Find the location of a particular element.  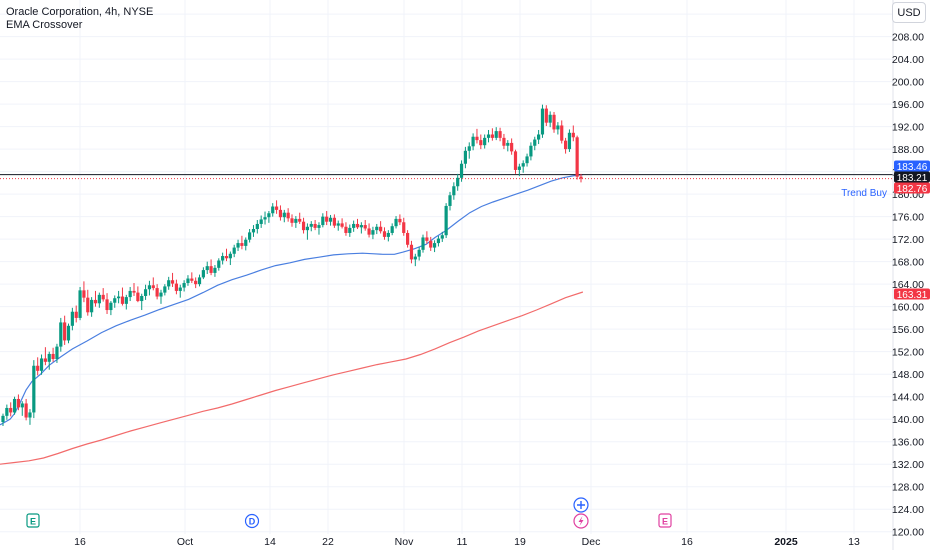

marker-box is located at coordinates (33, 520).